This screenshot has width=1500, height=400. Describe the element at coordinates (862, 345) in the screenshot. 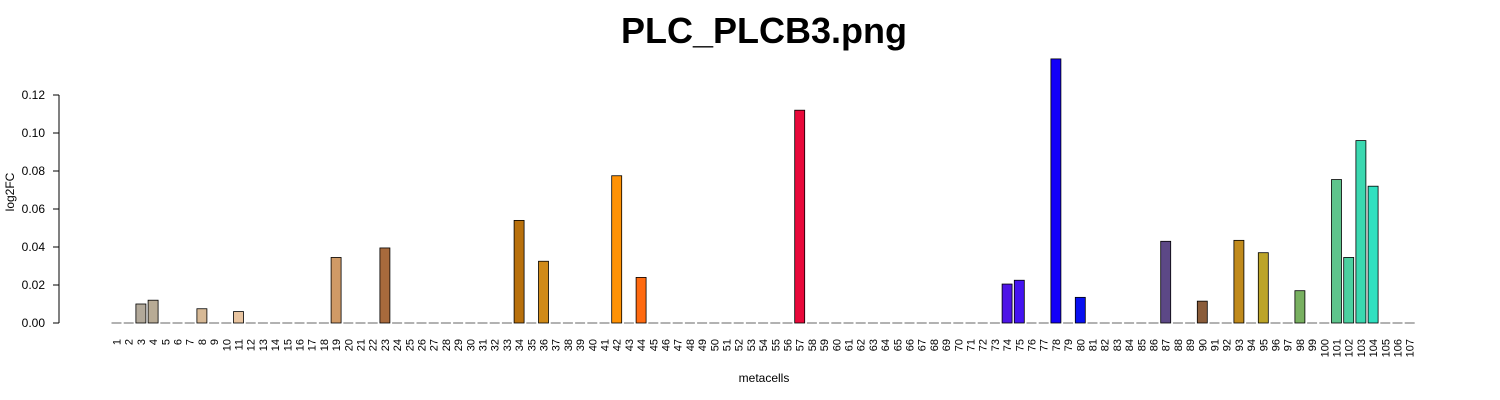

I see `x-tick-label: 62` at that location.